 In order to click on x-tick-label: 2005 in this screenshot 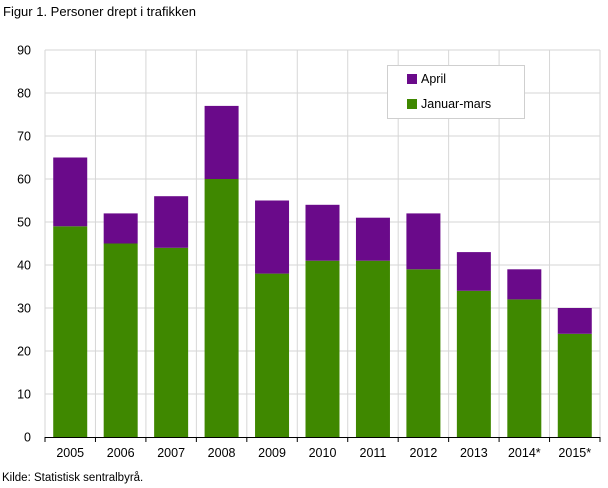, I will do `click(70, 453)`.